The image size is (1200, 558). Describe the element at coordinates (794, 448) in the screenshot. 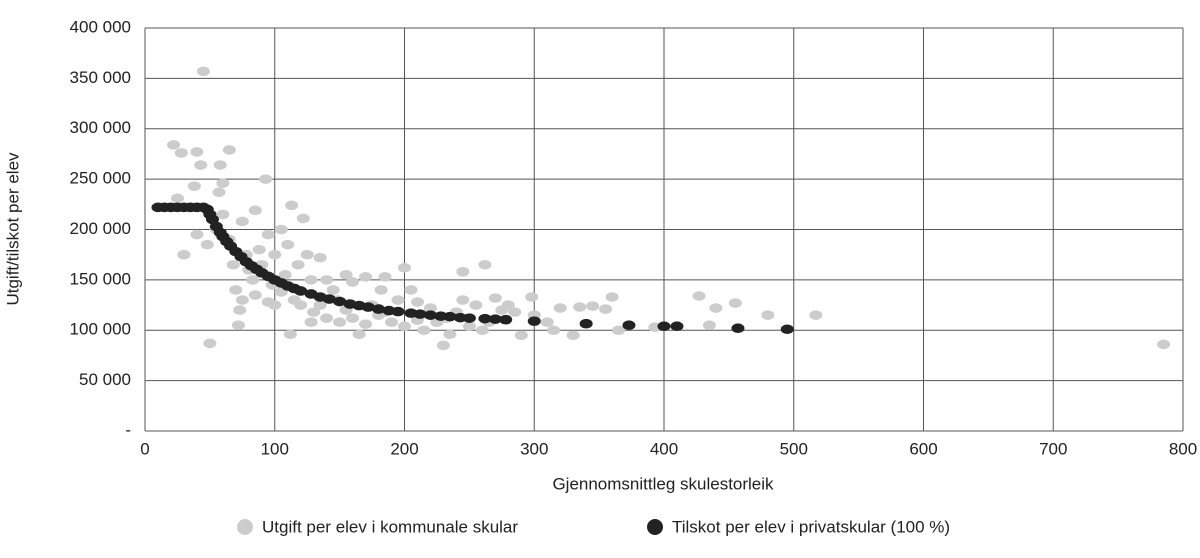

I see `x-tick-label: 500` at that location.